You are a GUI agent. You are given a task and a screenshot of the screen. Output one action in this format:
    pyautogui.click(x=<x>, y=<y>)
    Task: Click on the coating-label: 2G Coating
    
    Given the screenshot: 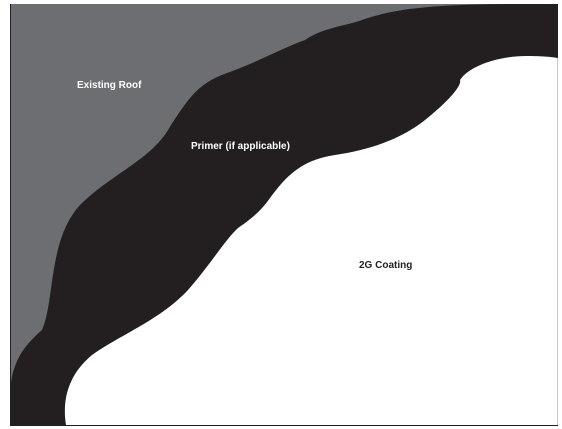 What is the action you would take?
    pyautogui.click(x=385, y=265)
    